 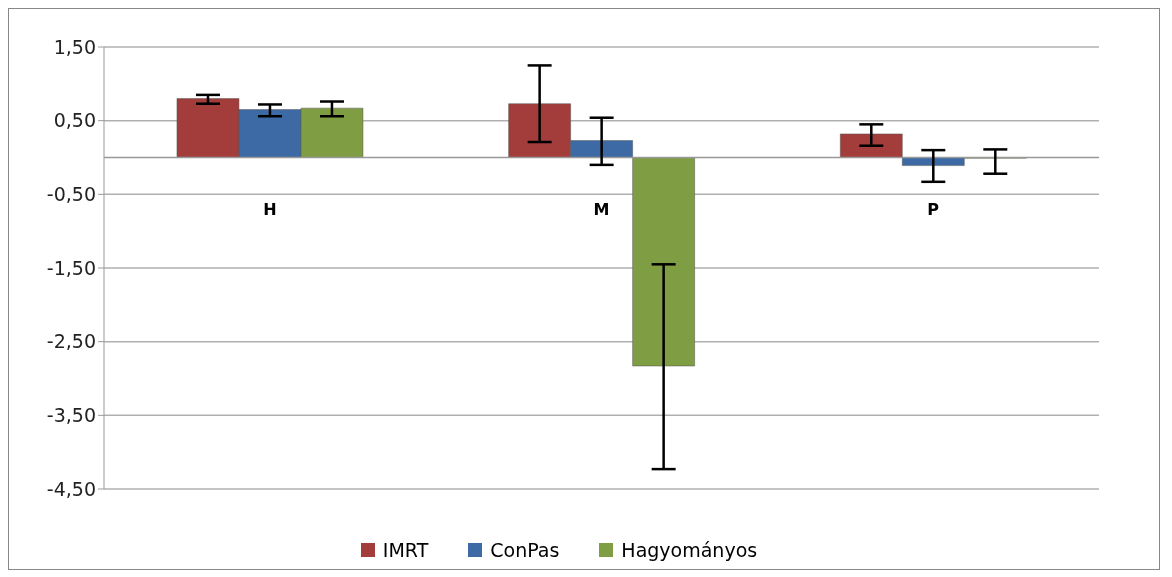 I want to click on y-tick-label: -4,50, so click(x=71, y=488).